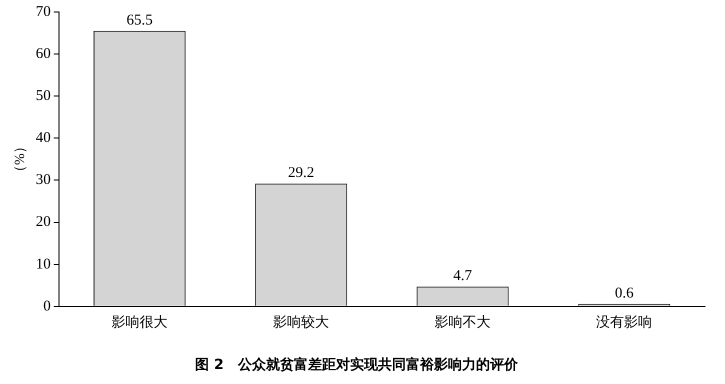 The width and height of the screenshot is (725, 384). I want to click on x-tick-label: 没有影响, so click(624, 322).